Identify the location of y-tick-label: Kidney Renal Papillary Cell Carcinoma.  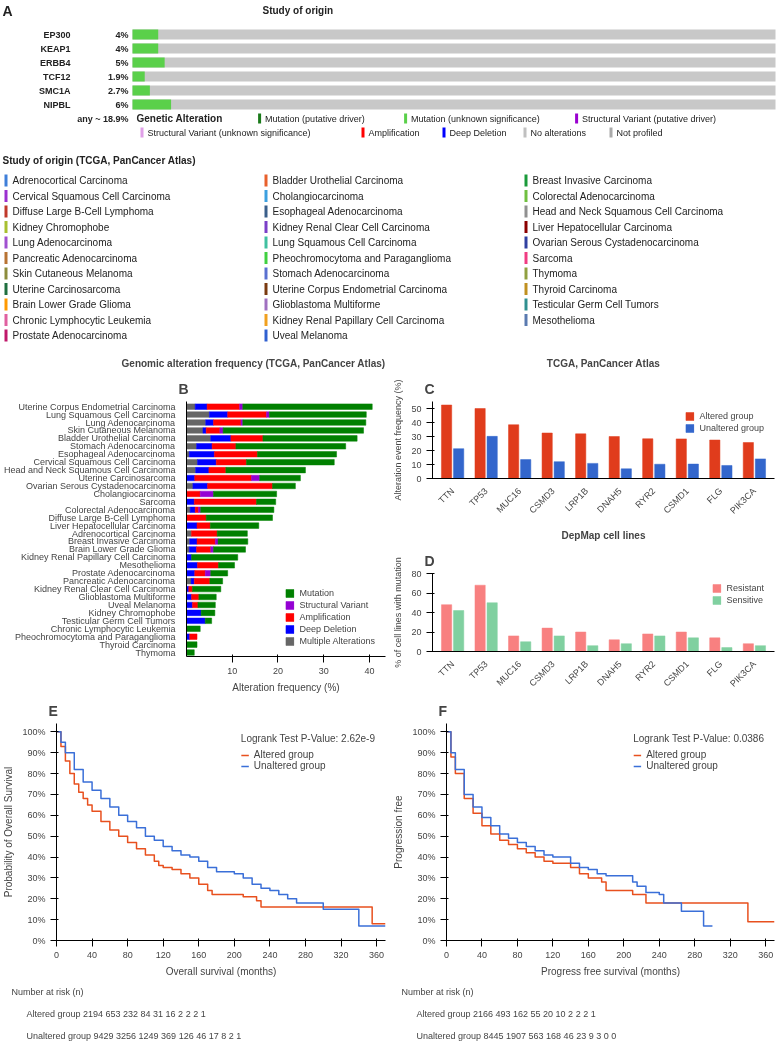
(98, 557).